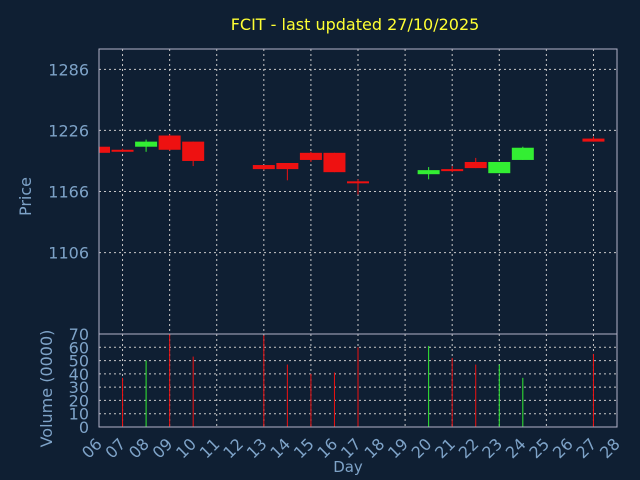 This screenshot has height=480, width=640. Describe the element at coordinates (79, 400) in the screenshot. I see `volume-tick-label: 20` at that location.